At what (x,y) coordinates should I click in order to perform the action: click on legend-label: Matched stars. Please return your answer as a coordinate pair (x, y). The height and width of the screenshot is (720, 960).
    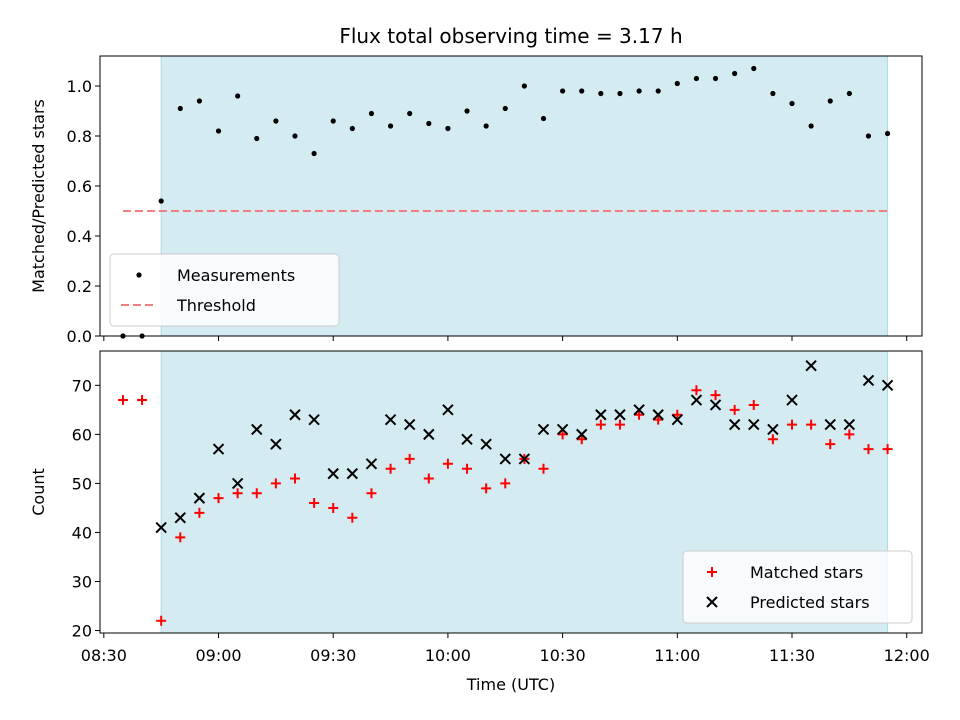
    Looking at the image, I should click on (806, 572).